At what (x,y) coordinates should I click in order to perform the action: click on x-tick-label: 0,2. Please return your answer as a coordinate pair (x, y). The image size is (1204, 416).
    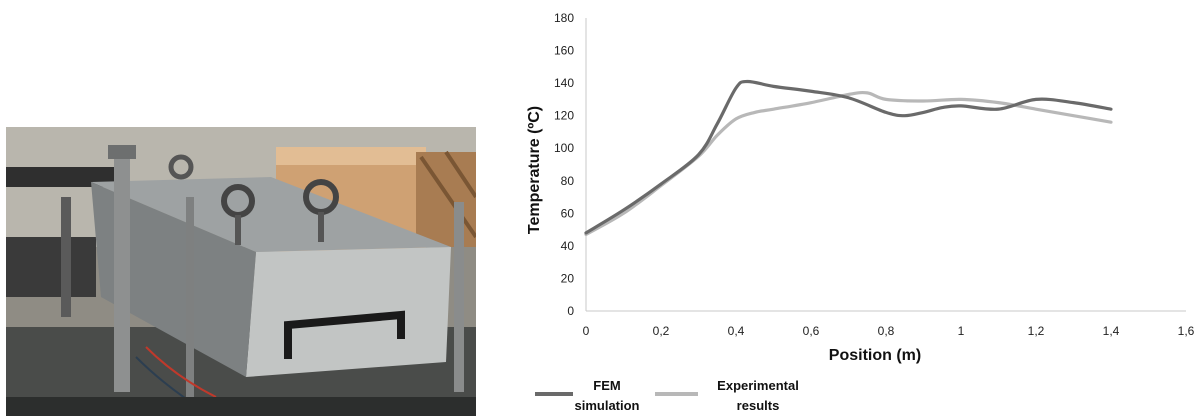
    Looking at the image, I should click on (661, 331).